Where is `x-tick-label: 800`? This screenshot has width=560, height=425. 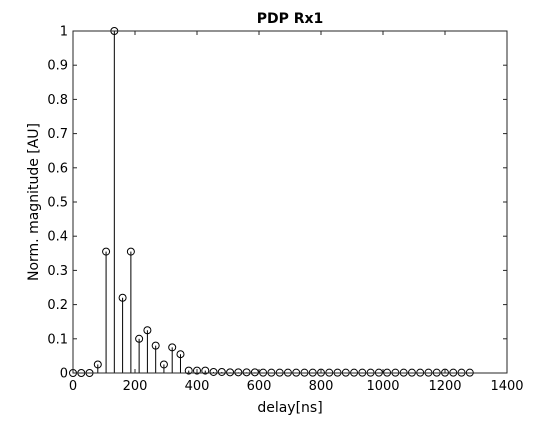
x-tick-label: 800 is located at coordinates (321, 386).